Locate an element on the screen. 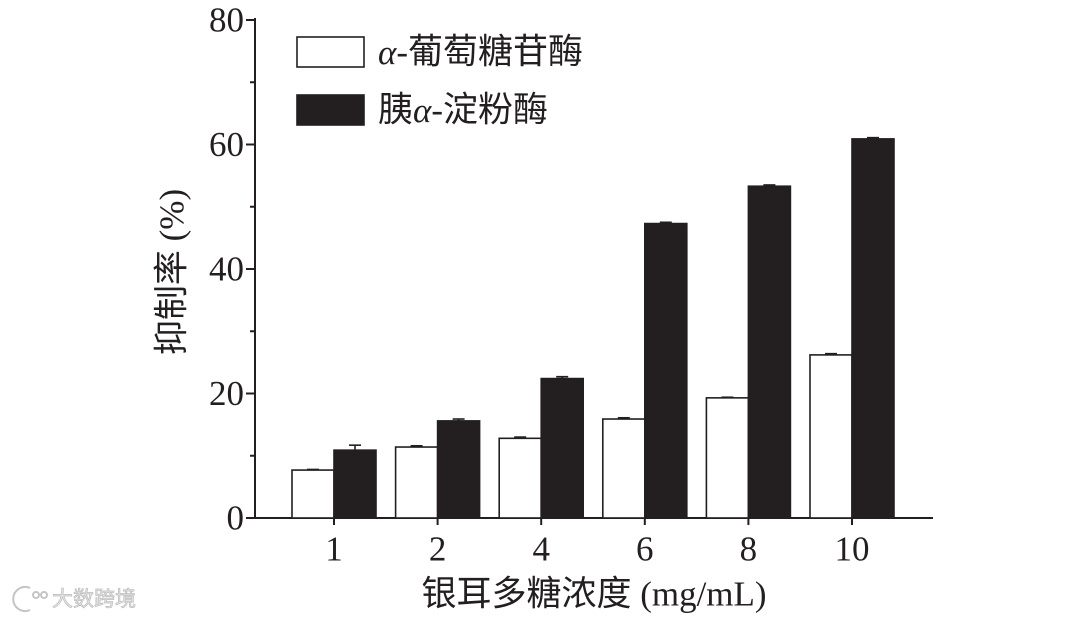 The height and width of the screenshot is (618, 1080). watermark-text: 大数跨境 is located at coordinates (94, 599).